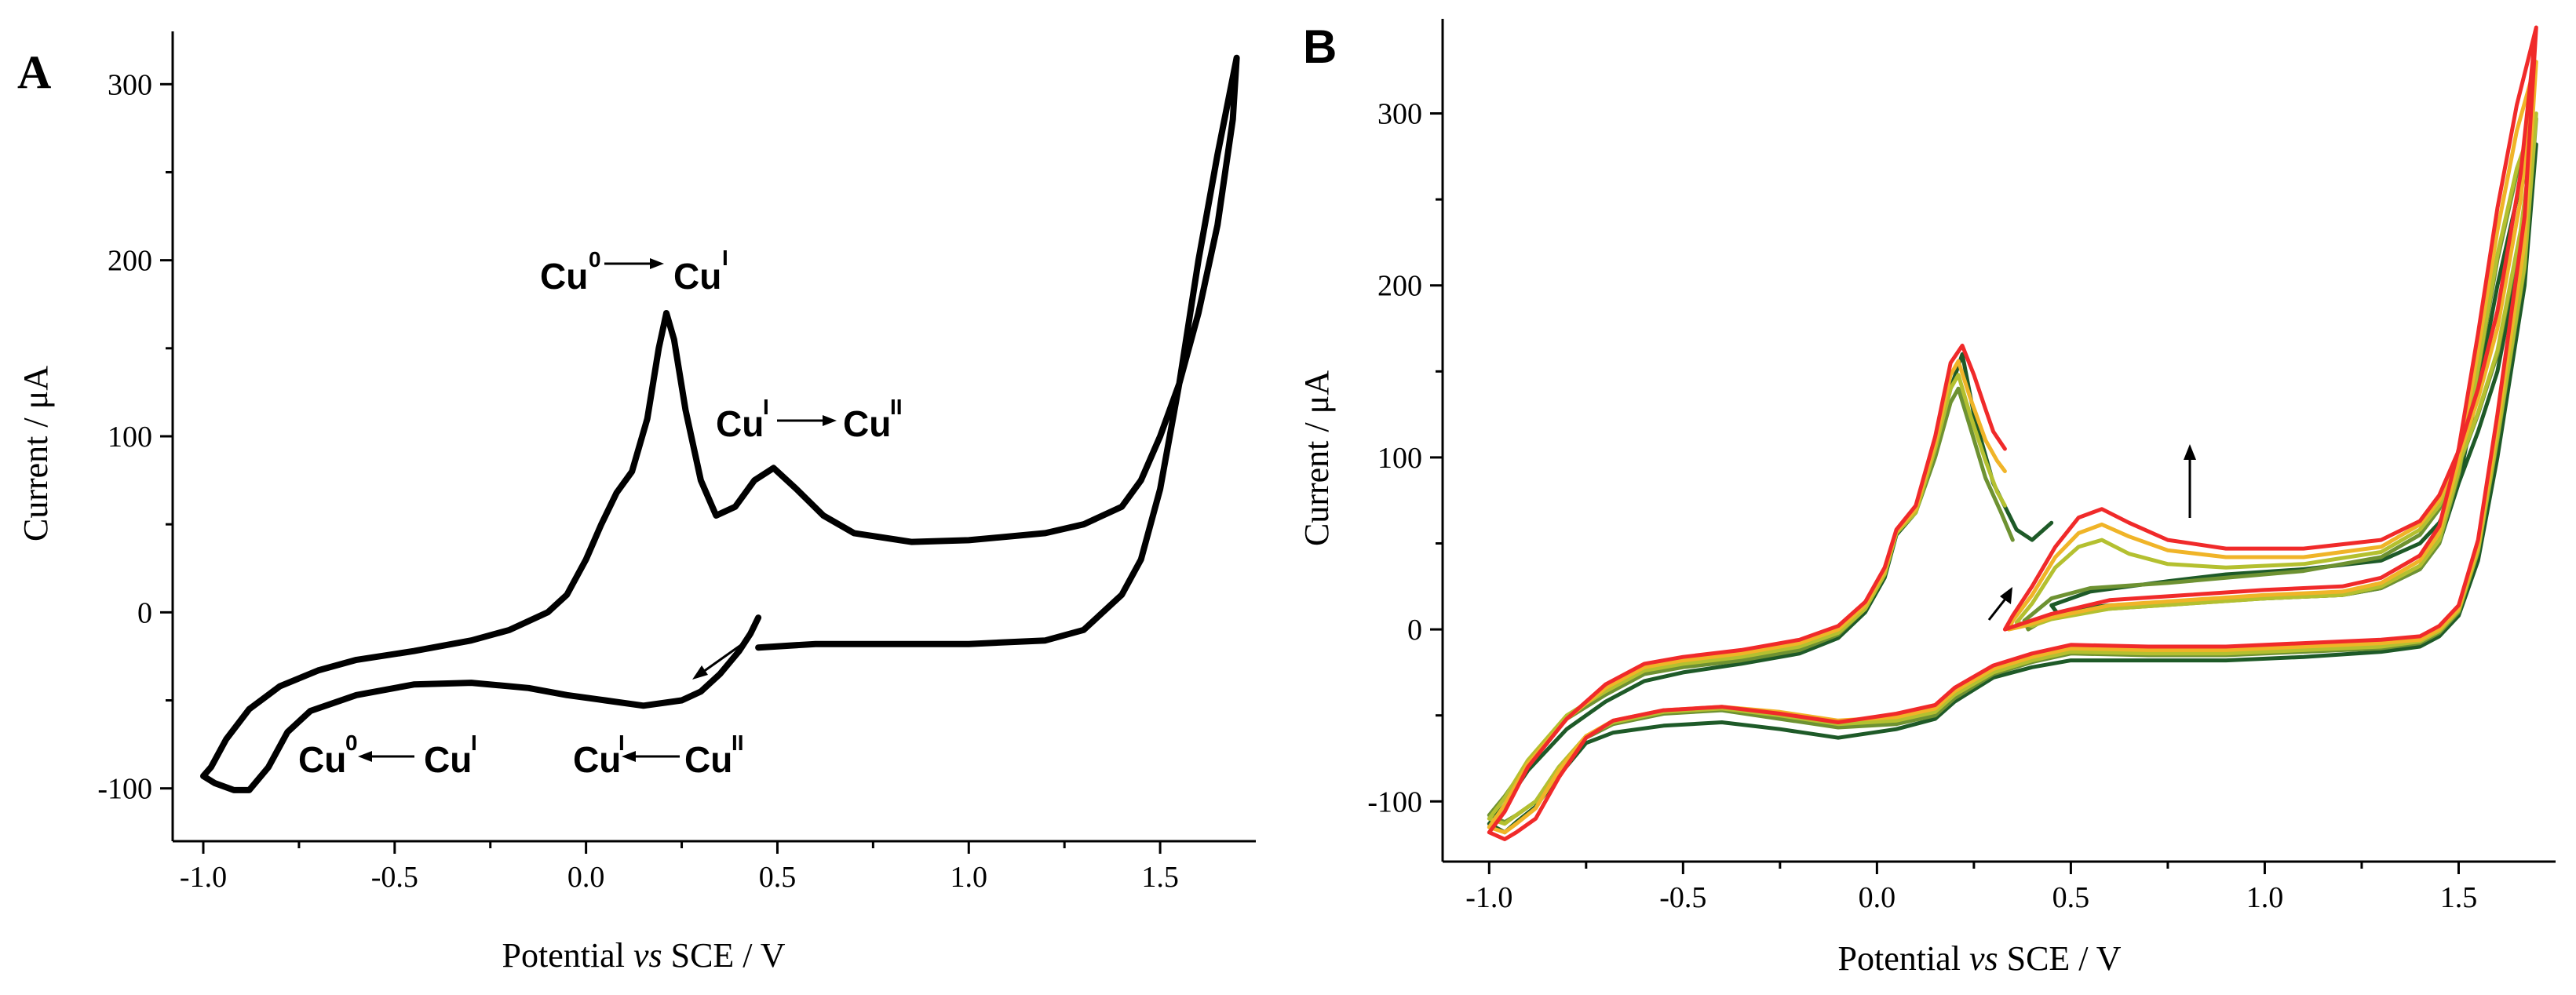 The width and height of the screenshot is (2576, 995). What do you see at coordinates (387, 755) in the screenshot?
I see `annotation-cu0-from-cu1: Cu 0 Cu I` at bounding box center [387, 755].